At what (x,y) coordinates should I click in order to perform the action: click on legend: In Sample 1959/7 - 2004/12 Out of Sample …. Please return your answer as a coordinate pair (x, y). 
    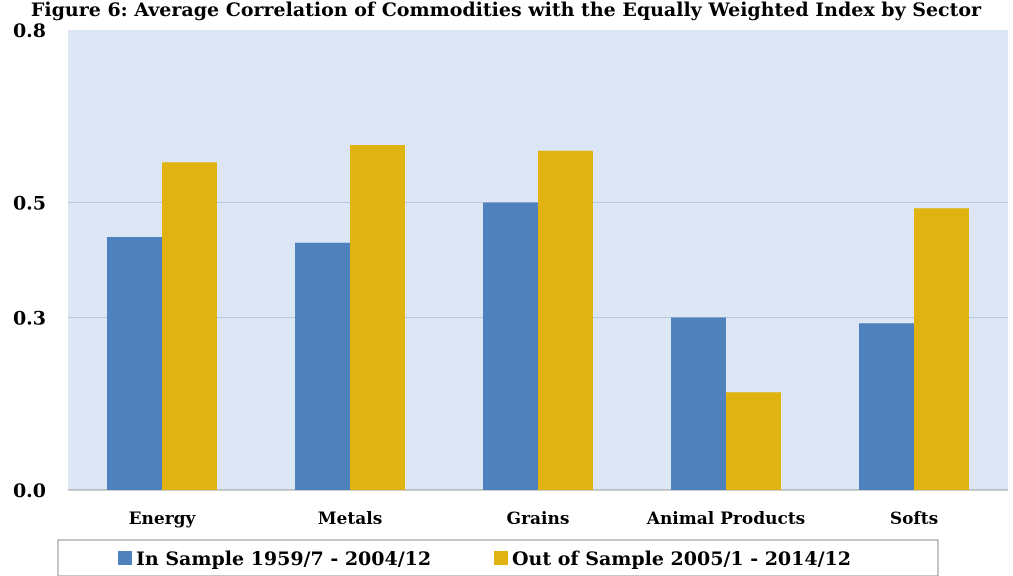
    Looking at the image, I should click on (498, 557).